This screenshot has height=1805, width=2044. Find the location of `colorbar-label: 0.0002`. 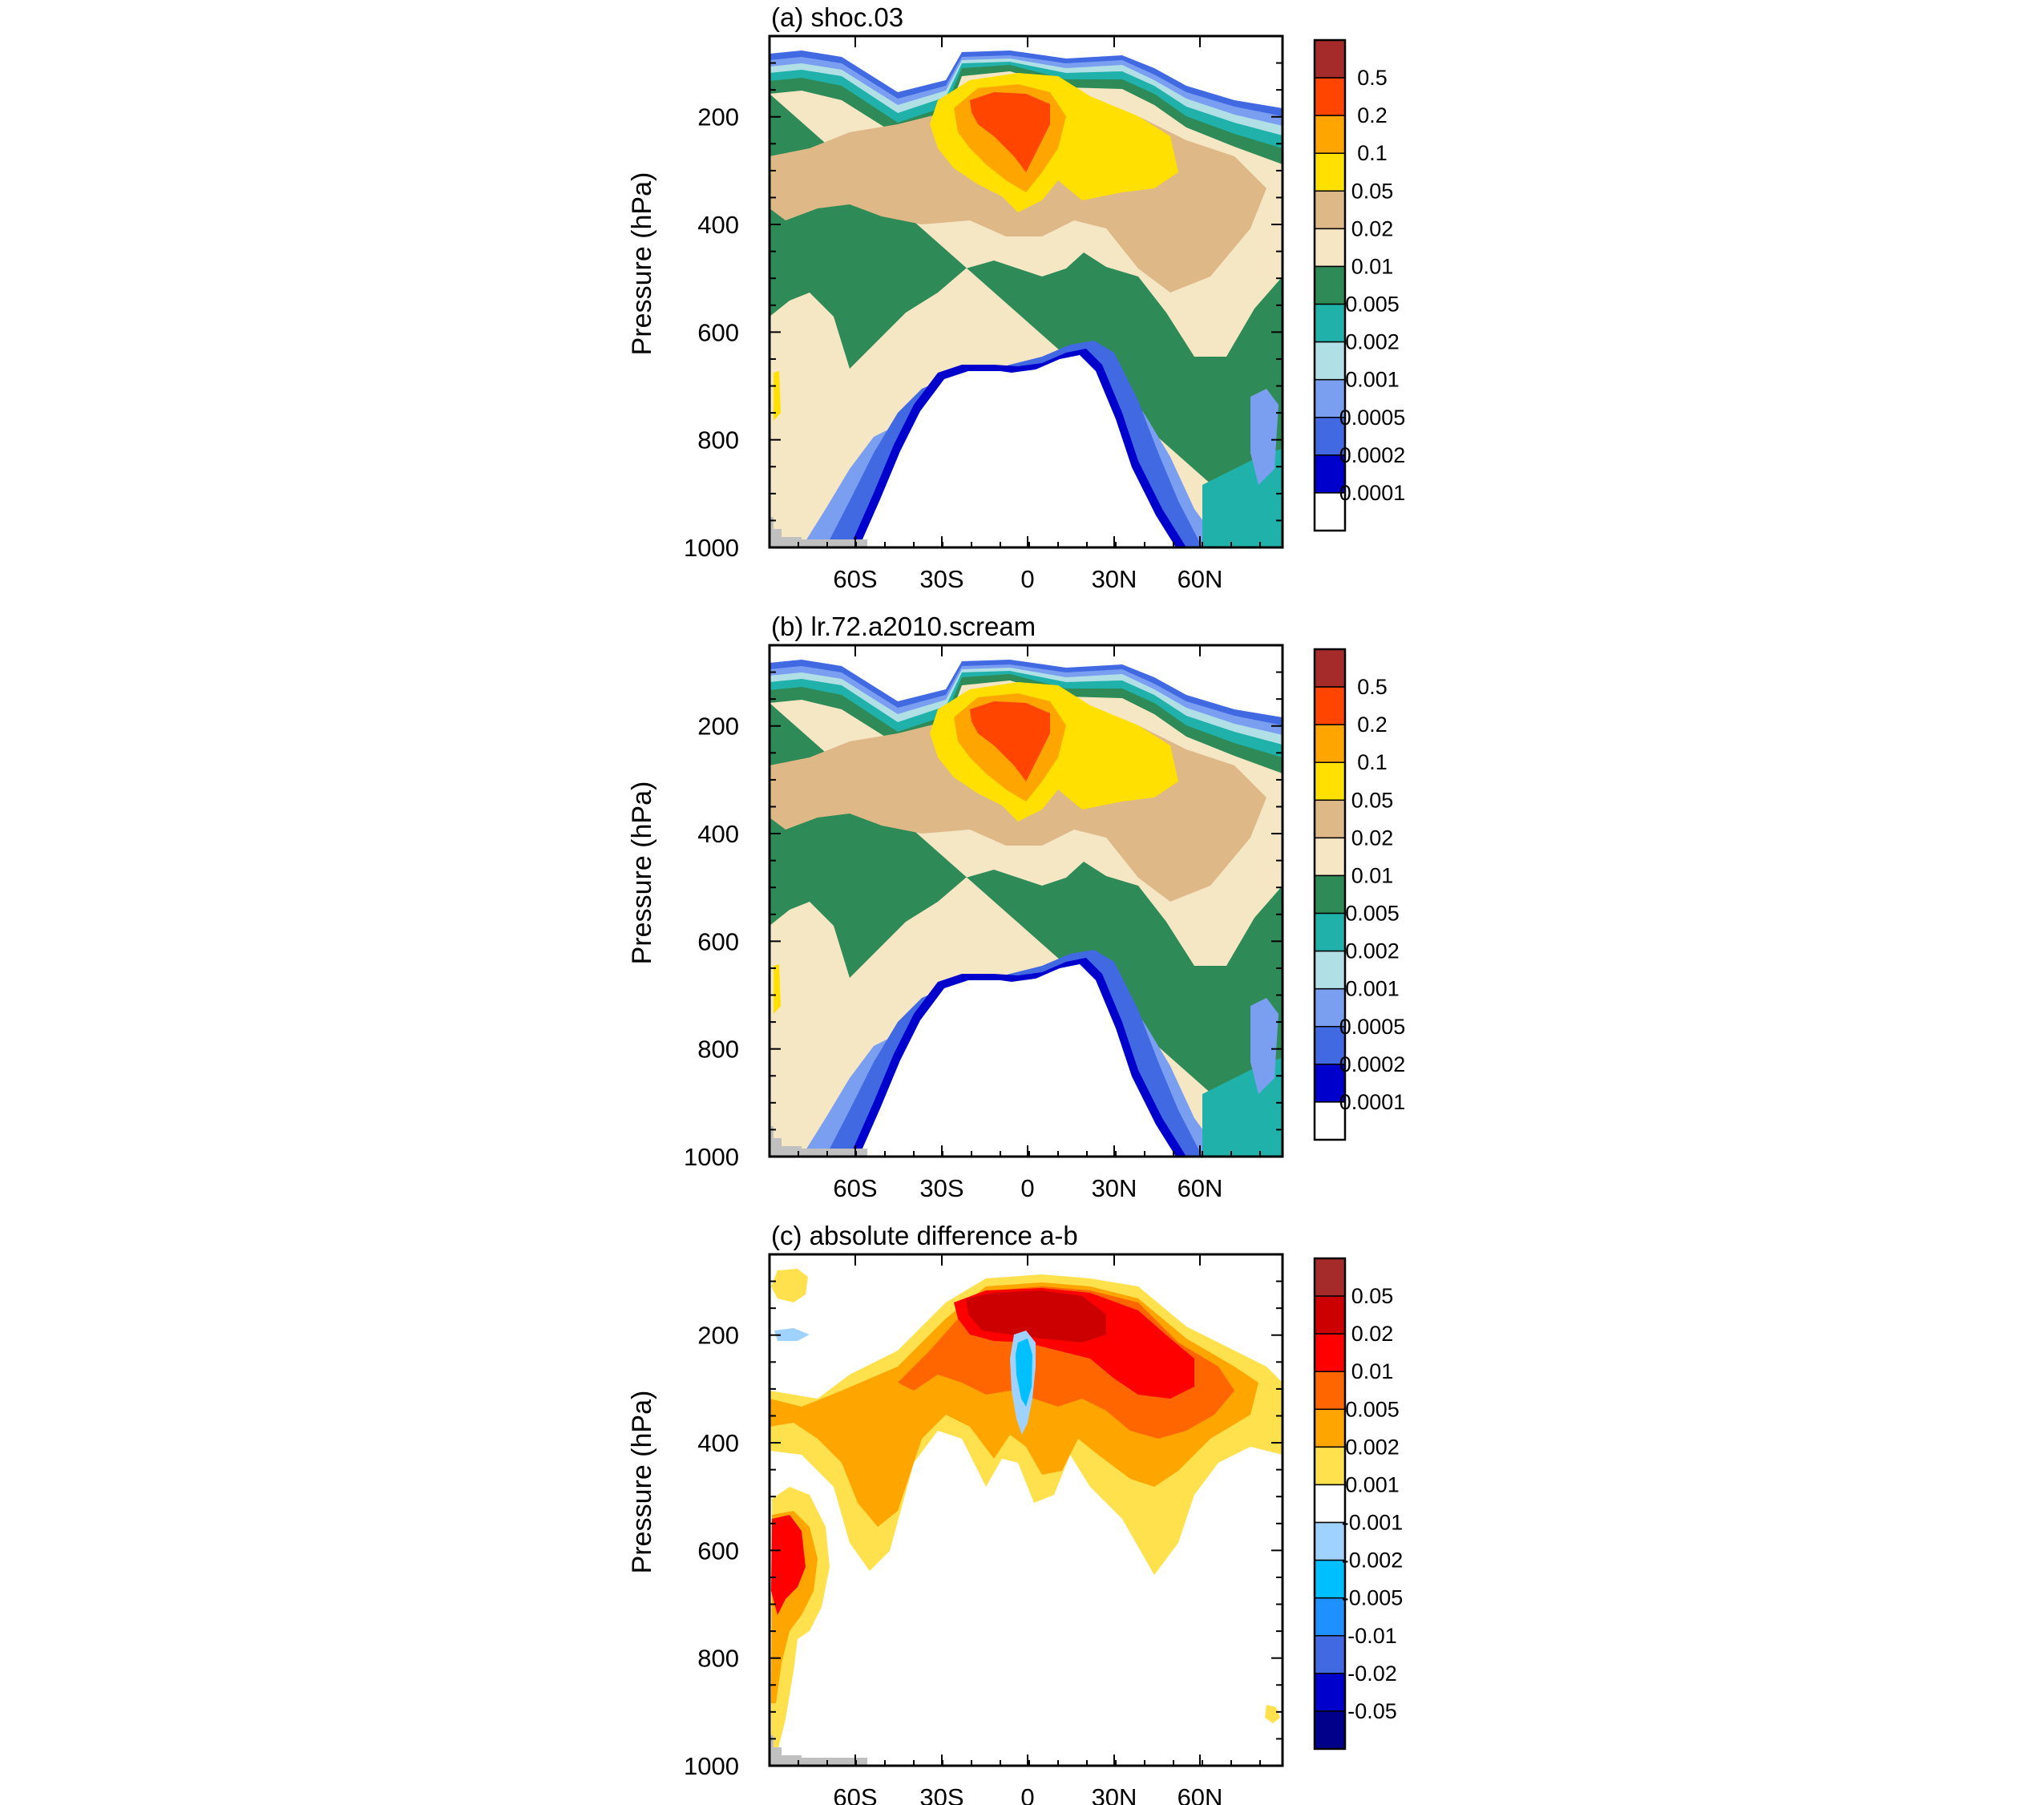

colorbar-label: 0.0002 is located at coordinates (1372, 455).